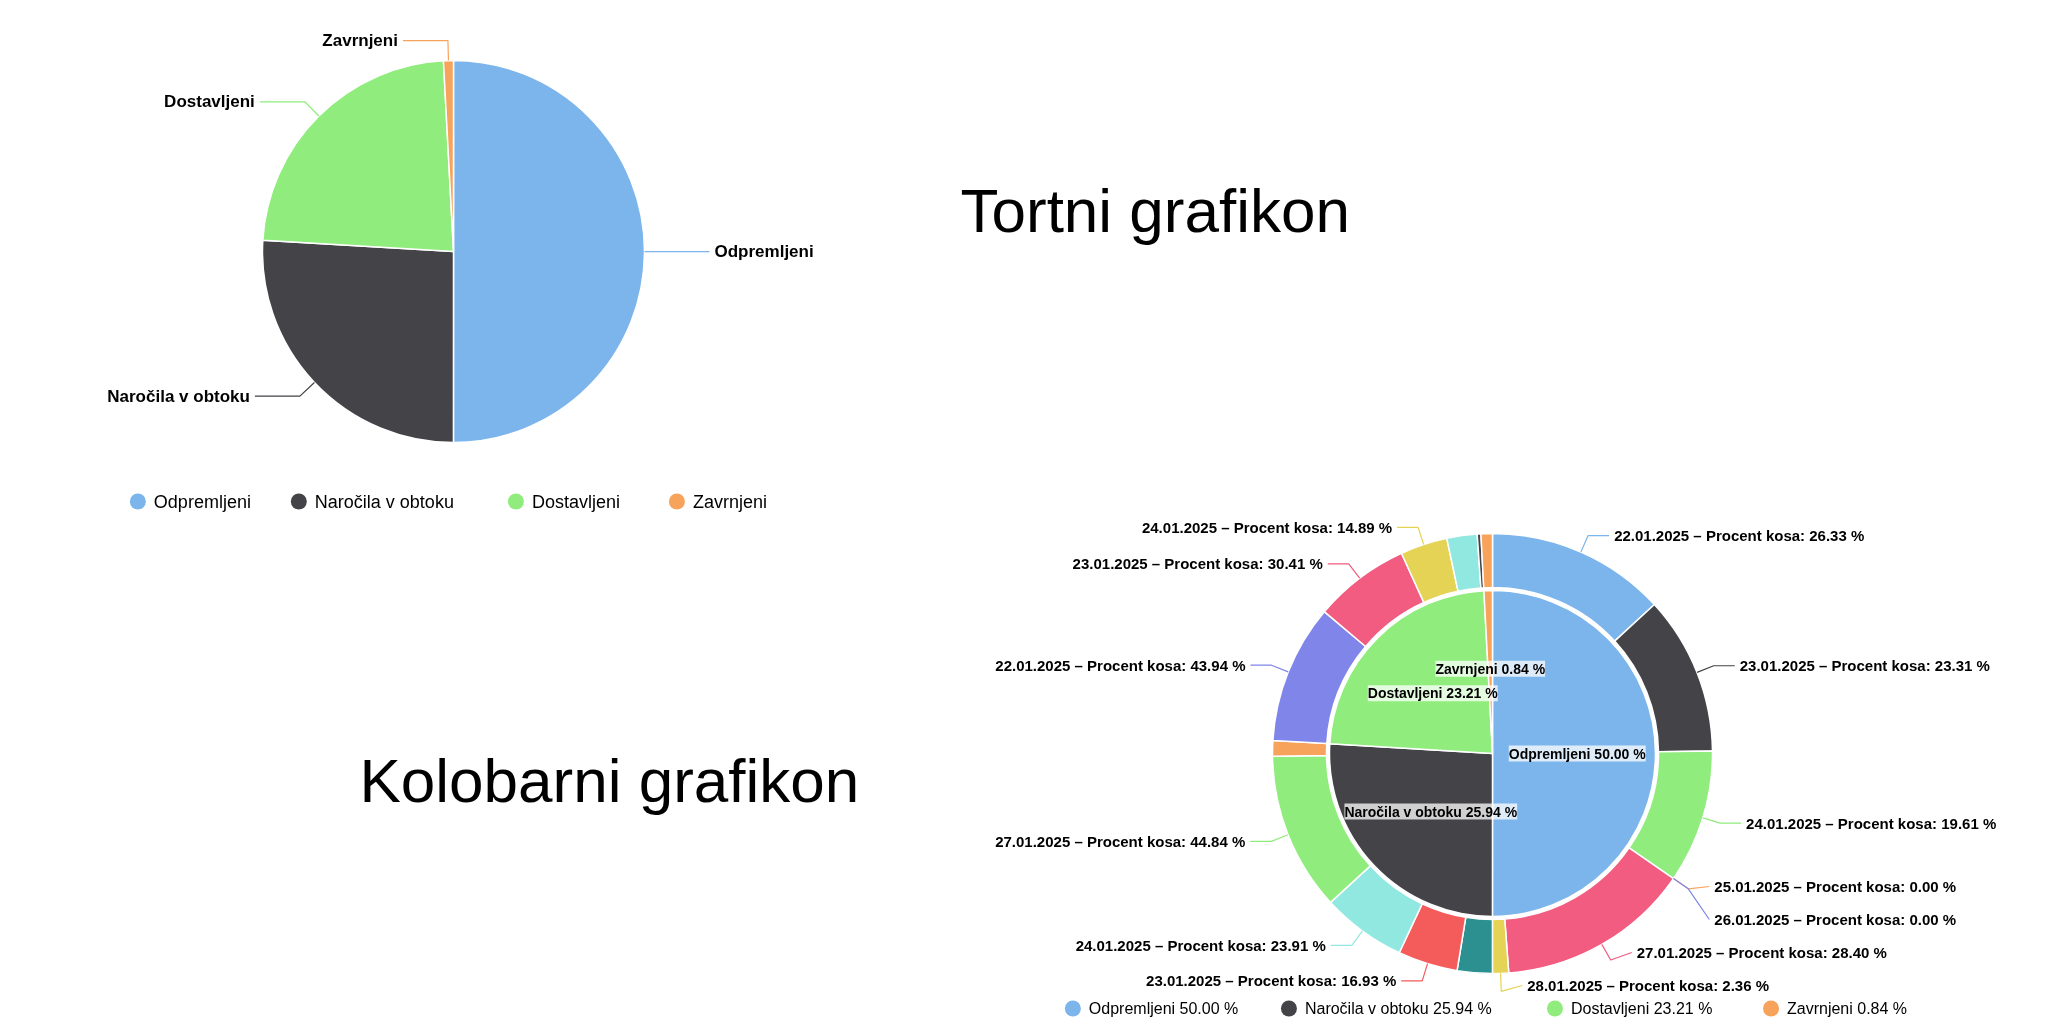  Describe the element at coordinates (1431, 811) in the screenshot. I see `slice-label: Naročila v obtoku 25.94 %` at that location.